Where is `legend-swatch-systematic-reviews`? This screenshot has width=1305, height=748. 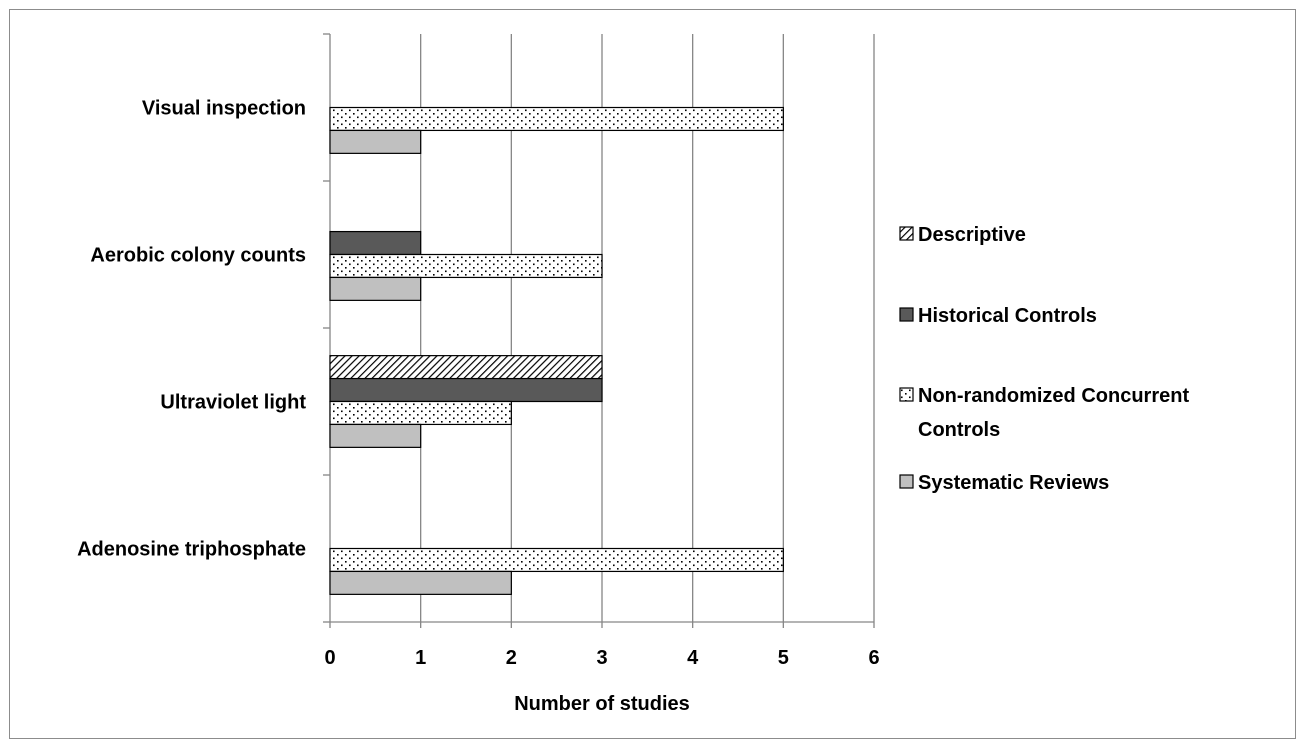
legend-swatch-systematic-reviews is located at coordinates (906, 481).